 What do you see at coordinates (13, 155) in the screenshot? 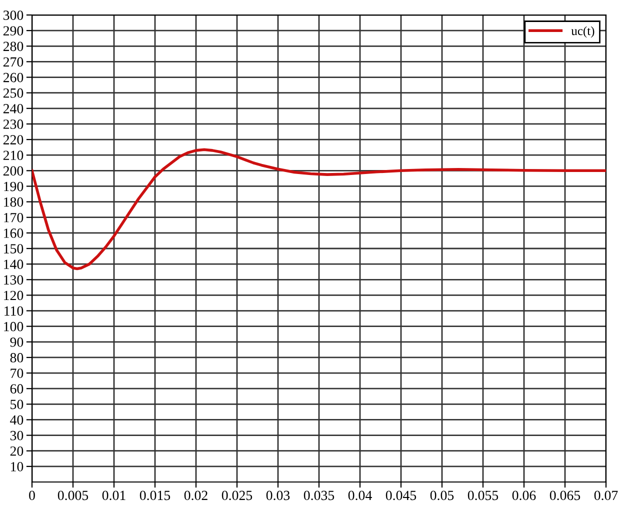
I see `y-tick-label: 210` at bounding box center [13, 155].